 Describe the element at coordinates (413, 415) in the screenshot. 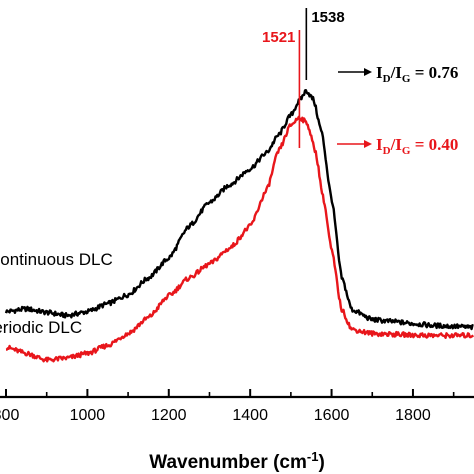

I see `x-tick-label: 1800` at that location.